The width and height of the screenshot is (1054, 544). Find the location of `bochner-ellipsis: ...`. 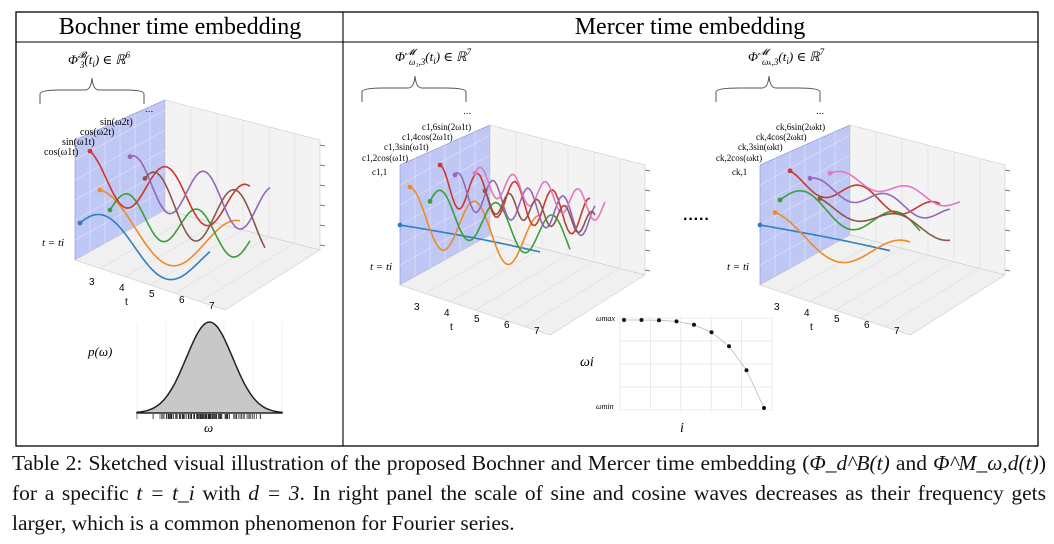

bochner-ellipsis: ... is located at coordinates (149, 109).